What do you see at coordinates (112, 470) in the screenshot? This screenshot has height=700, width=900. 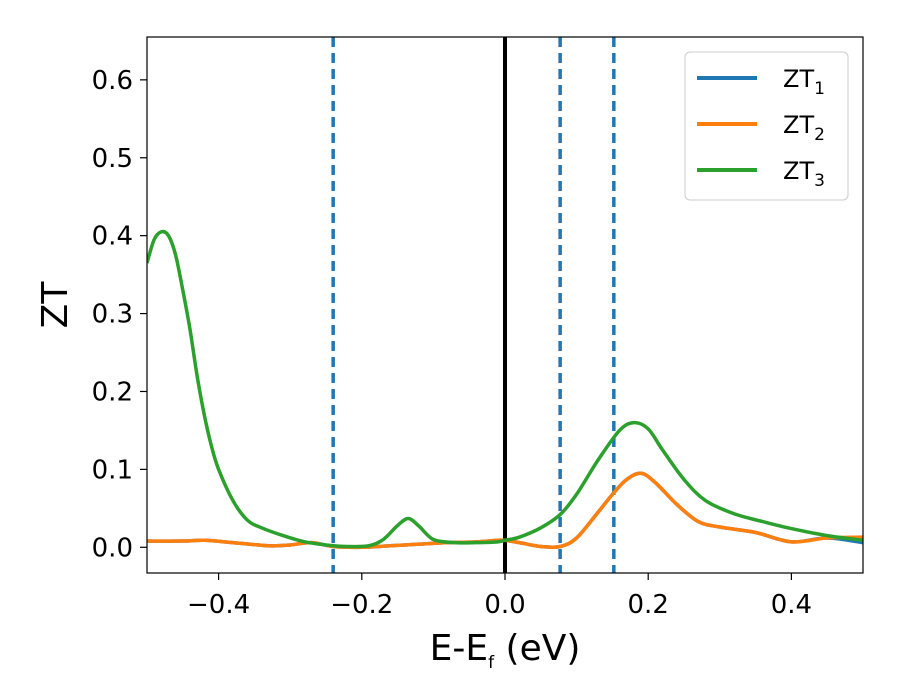 I see `y-tick-label: 0.1` at bounding box center [112, 470].